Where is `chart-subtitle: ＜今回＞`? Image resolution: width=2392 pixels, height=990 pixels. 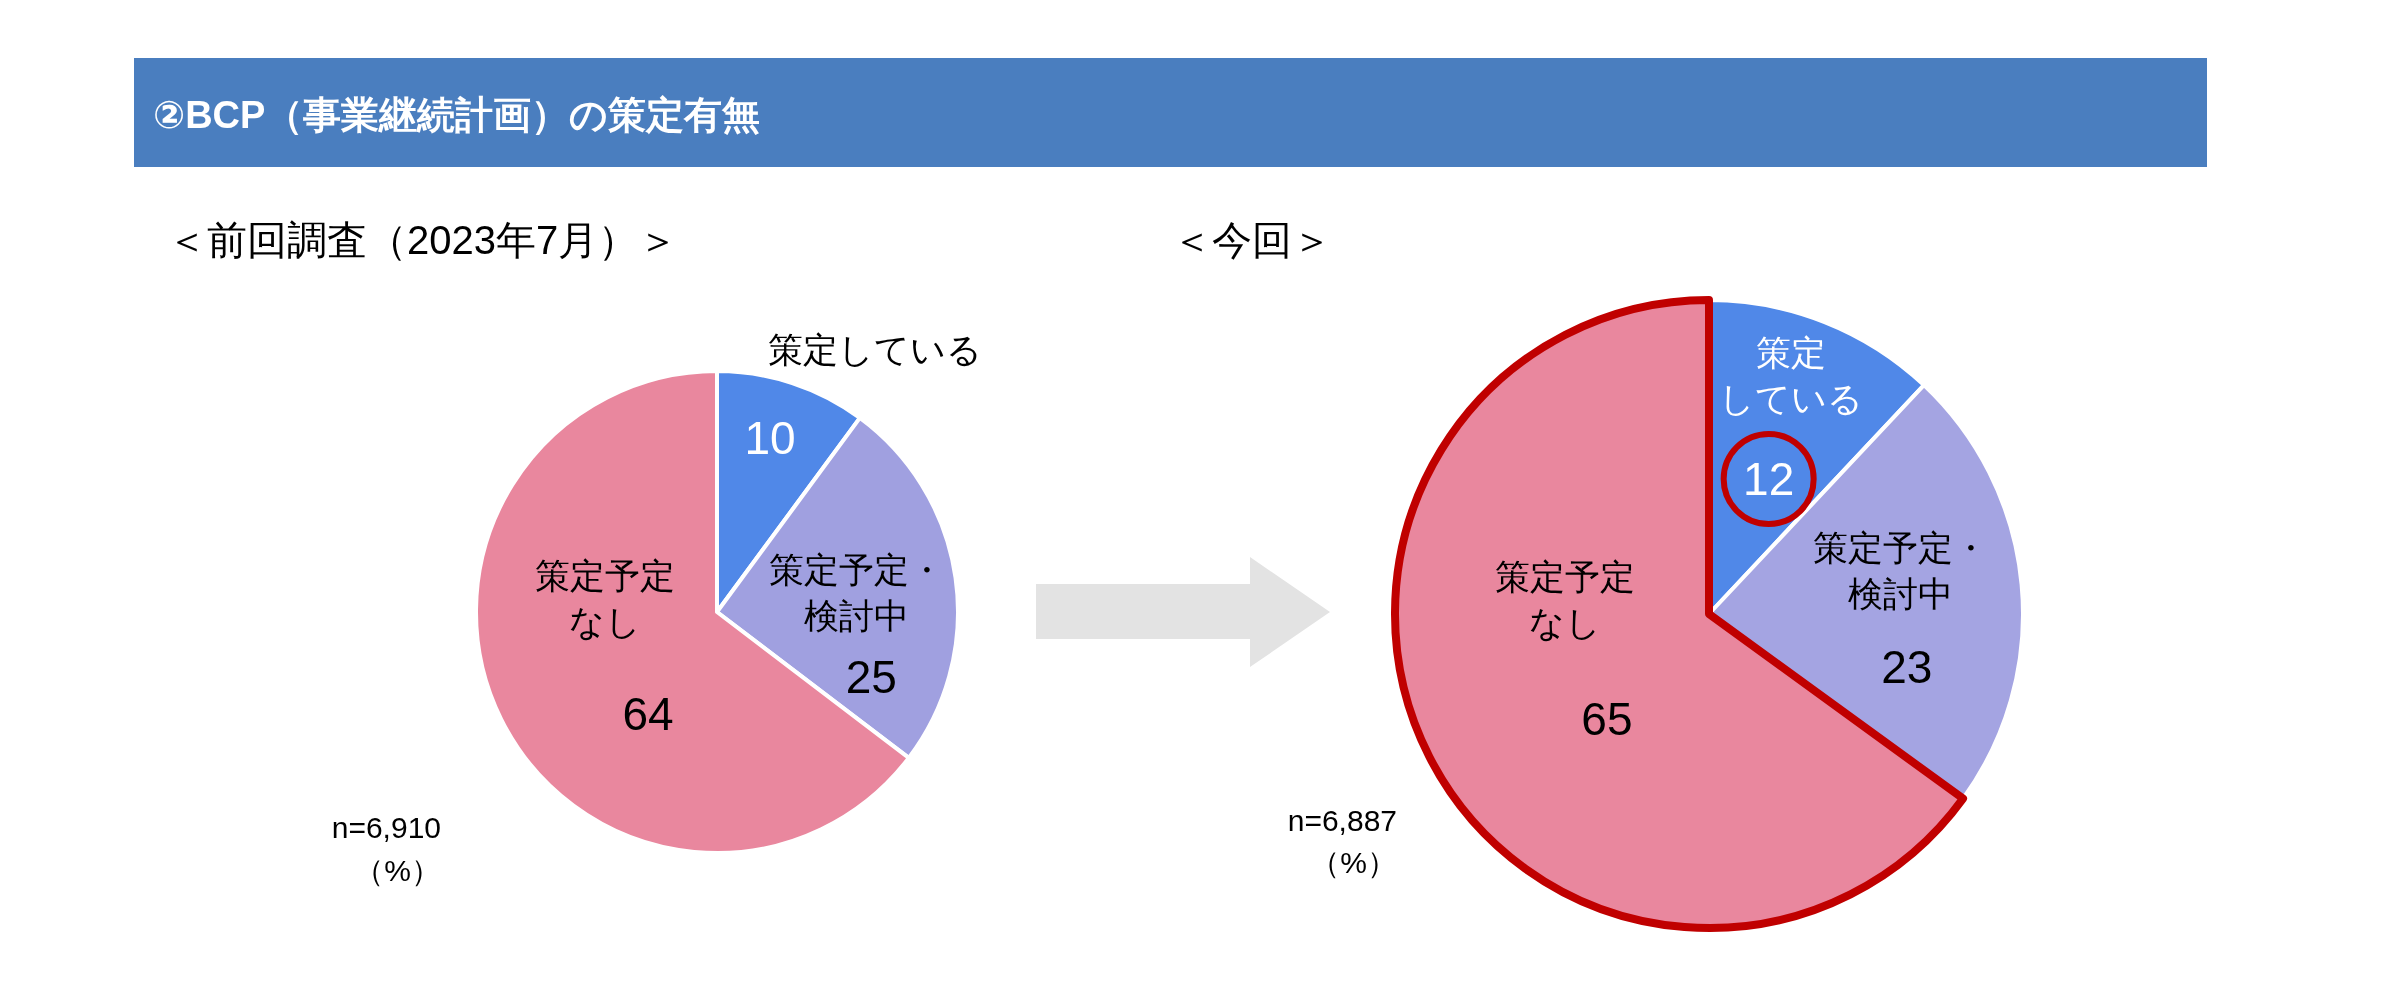 chart-subtitle: ＜今回＞ is located at coordinates (1252, 240).